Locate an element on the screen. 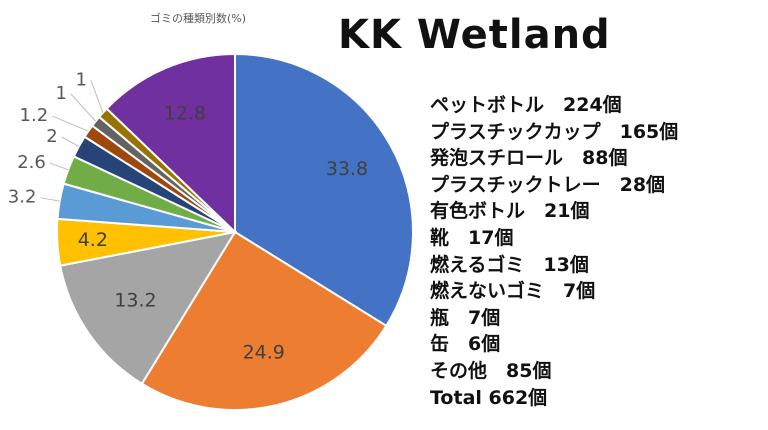  slice-data-label: 12.8 is located at coordinates (185, 114).